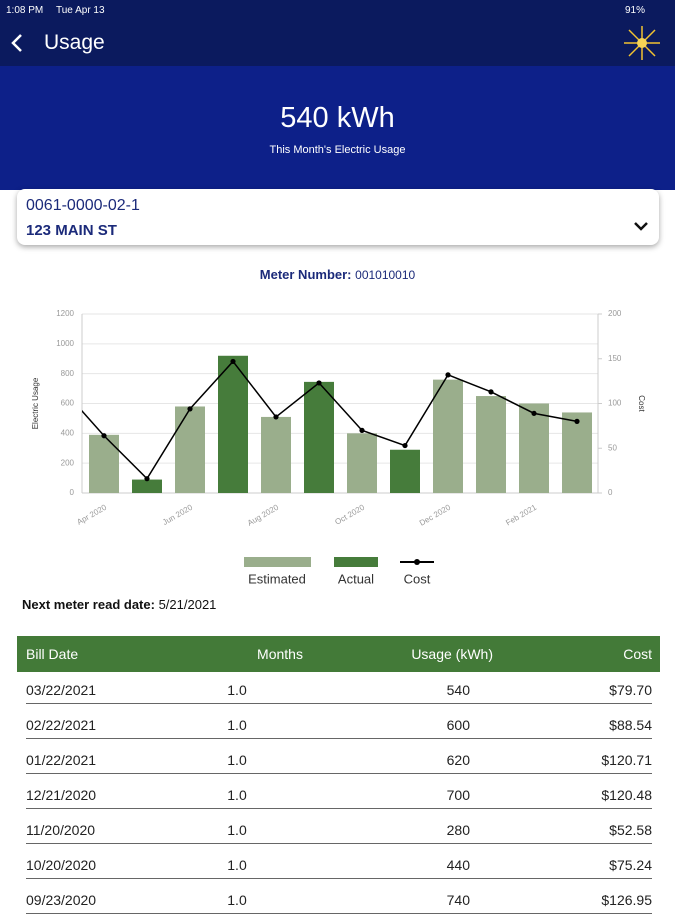 This screenshot has height=917, width=675. I want to click on table-cell: 02/22/2021, so click(61, 724).